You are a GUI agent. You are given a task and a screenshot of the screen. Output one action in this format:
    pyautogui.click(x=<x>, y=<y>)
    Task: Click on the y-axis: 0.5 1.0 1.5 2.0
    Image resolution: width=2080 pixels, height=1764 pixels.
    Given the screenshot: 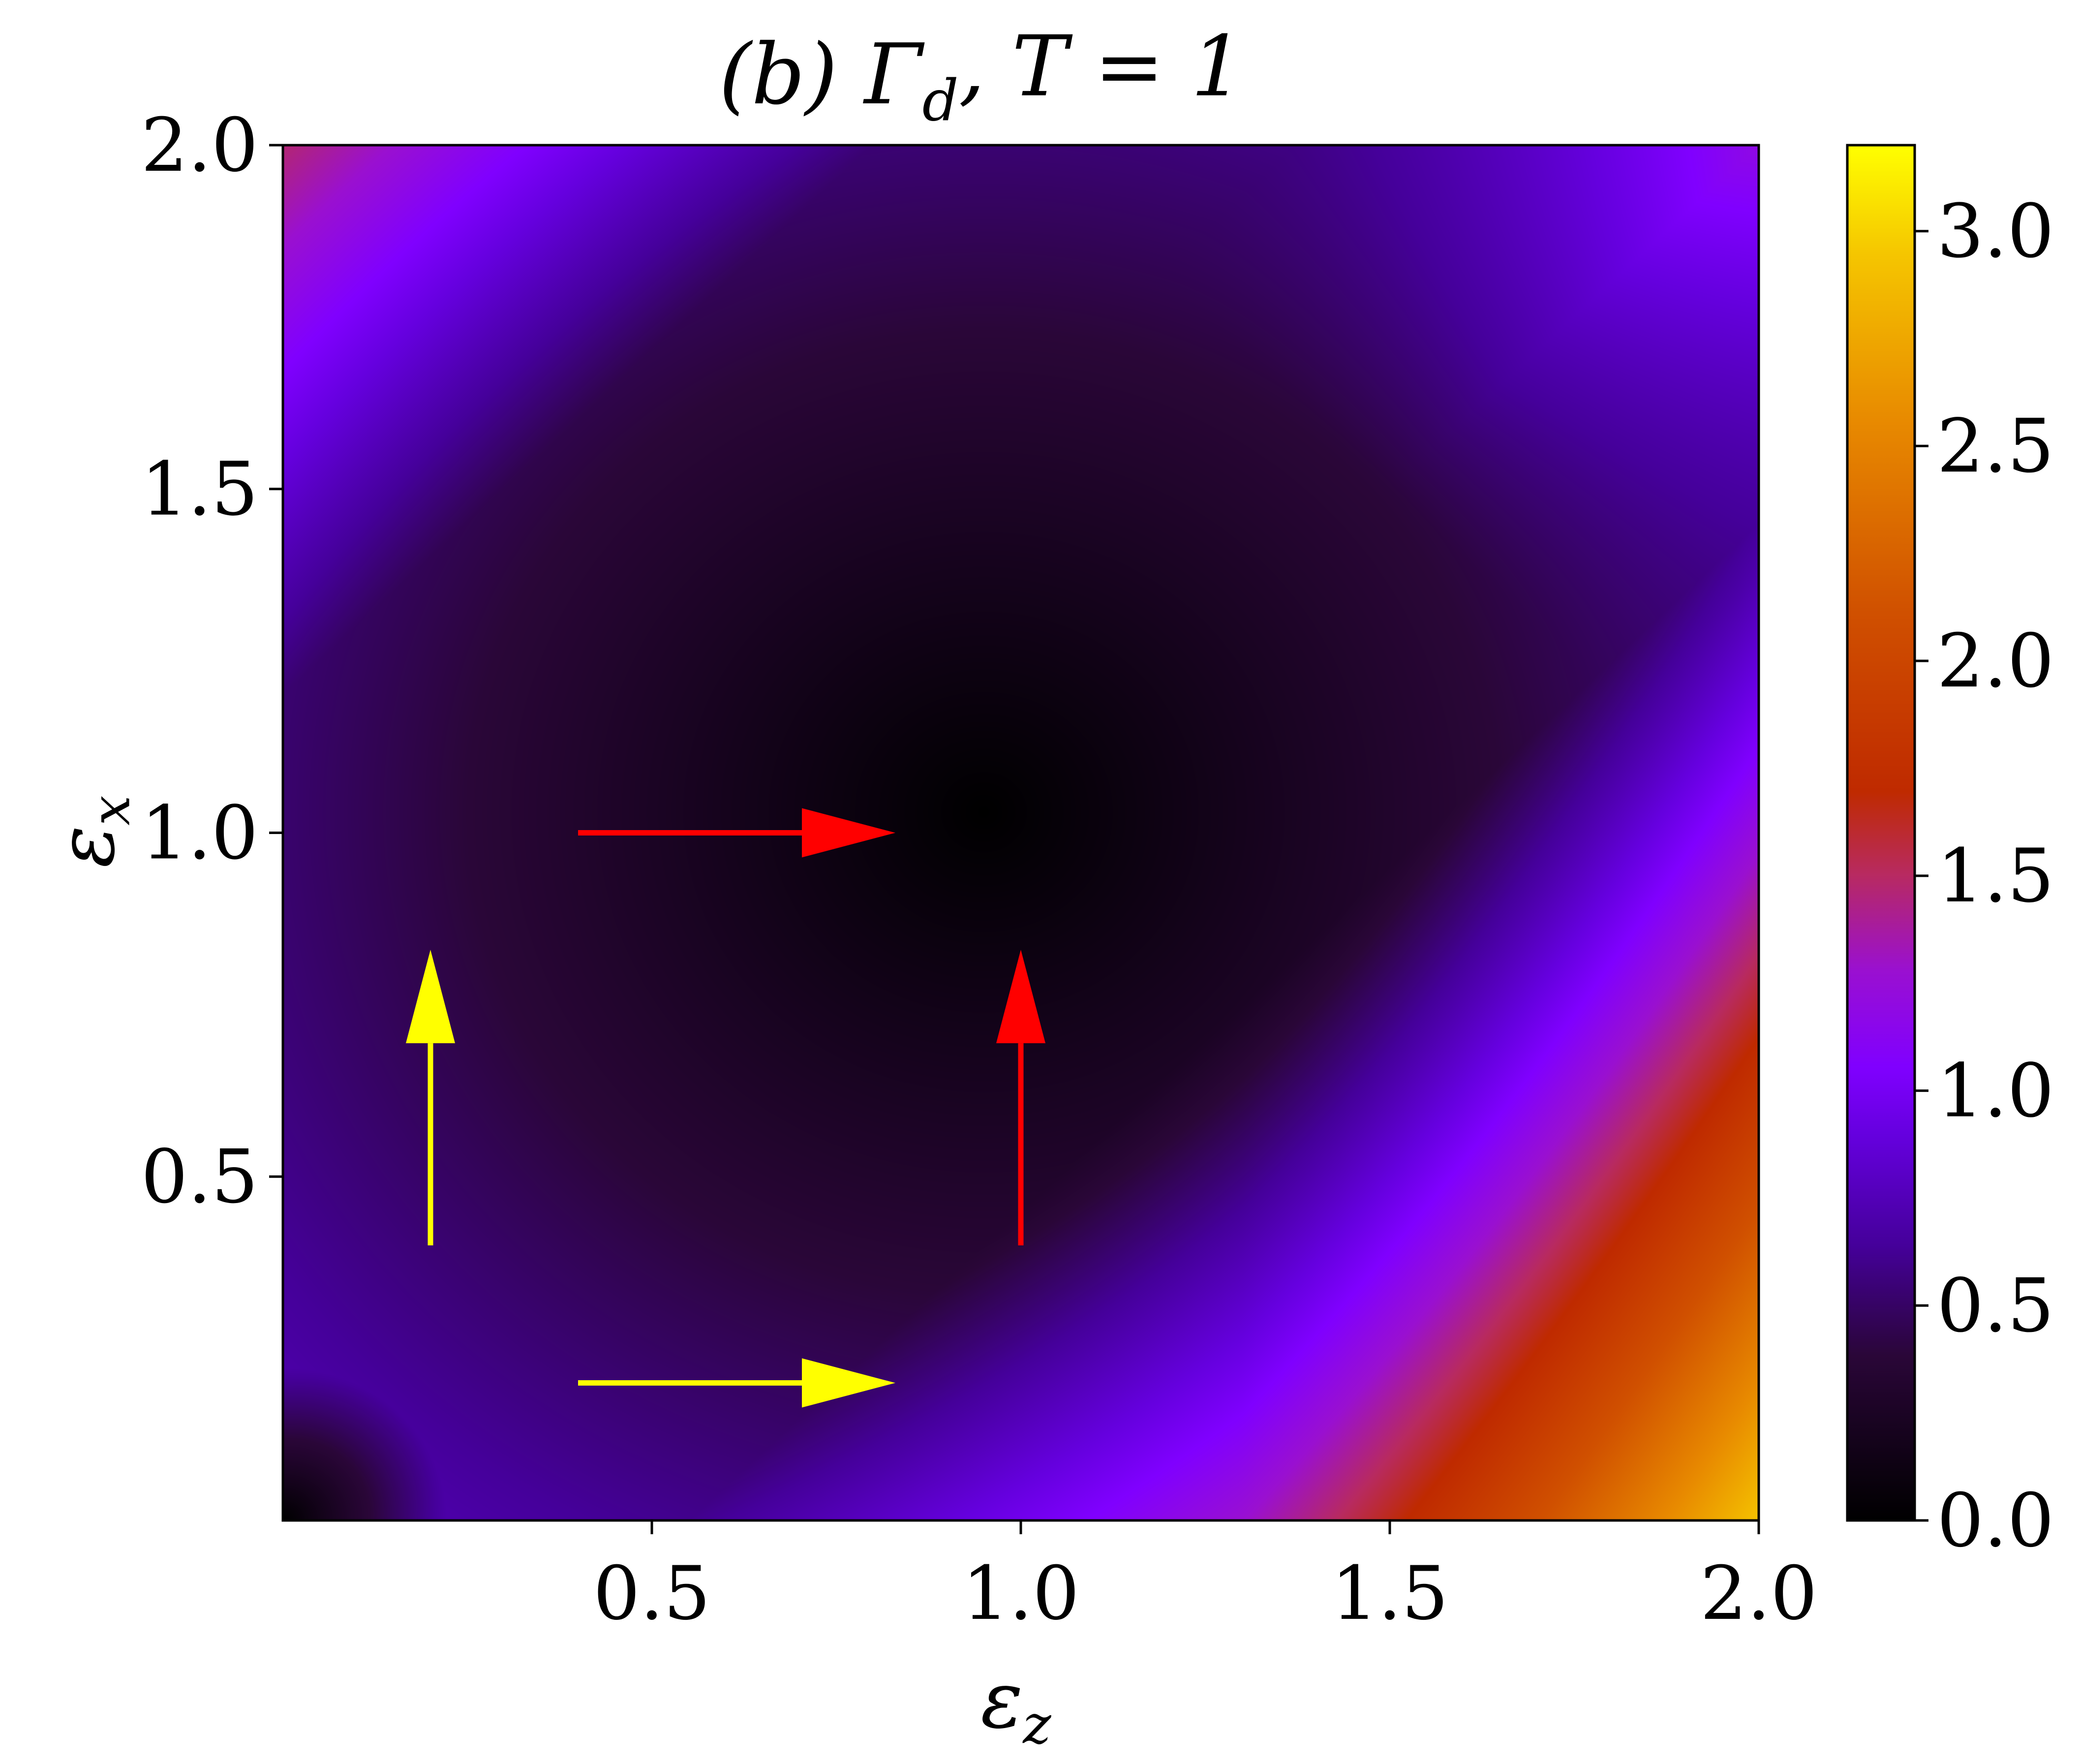 What is the action you would take?
    pyautogui.click(x=212, y=662)
    